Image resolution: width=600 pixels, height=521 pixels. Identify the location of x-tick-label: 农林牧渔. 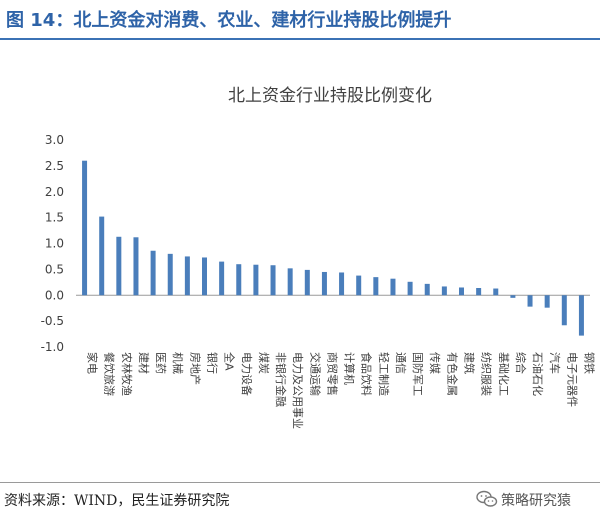
(127, 374).